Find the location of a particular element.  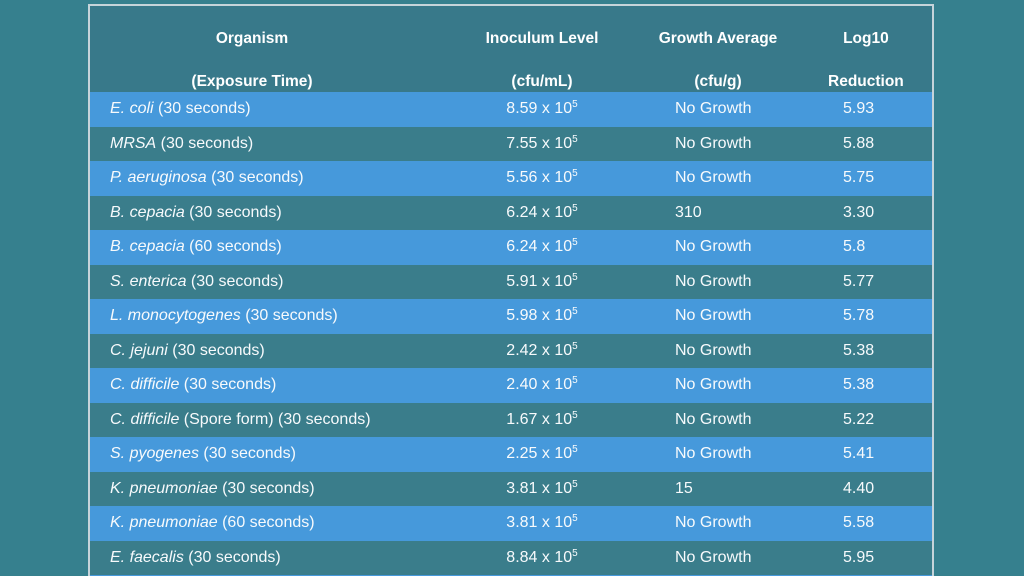

inoculum-level-cell: 2.42 x 105 is located at coordinates (542, 350).